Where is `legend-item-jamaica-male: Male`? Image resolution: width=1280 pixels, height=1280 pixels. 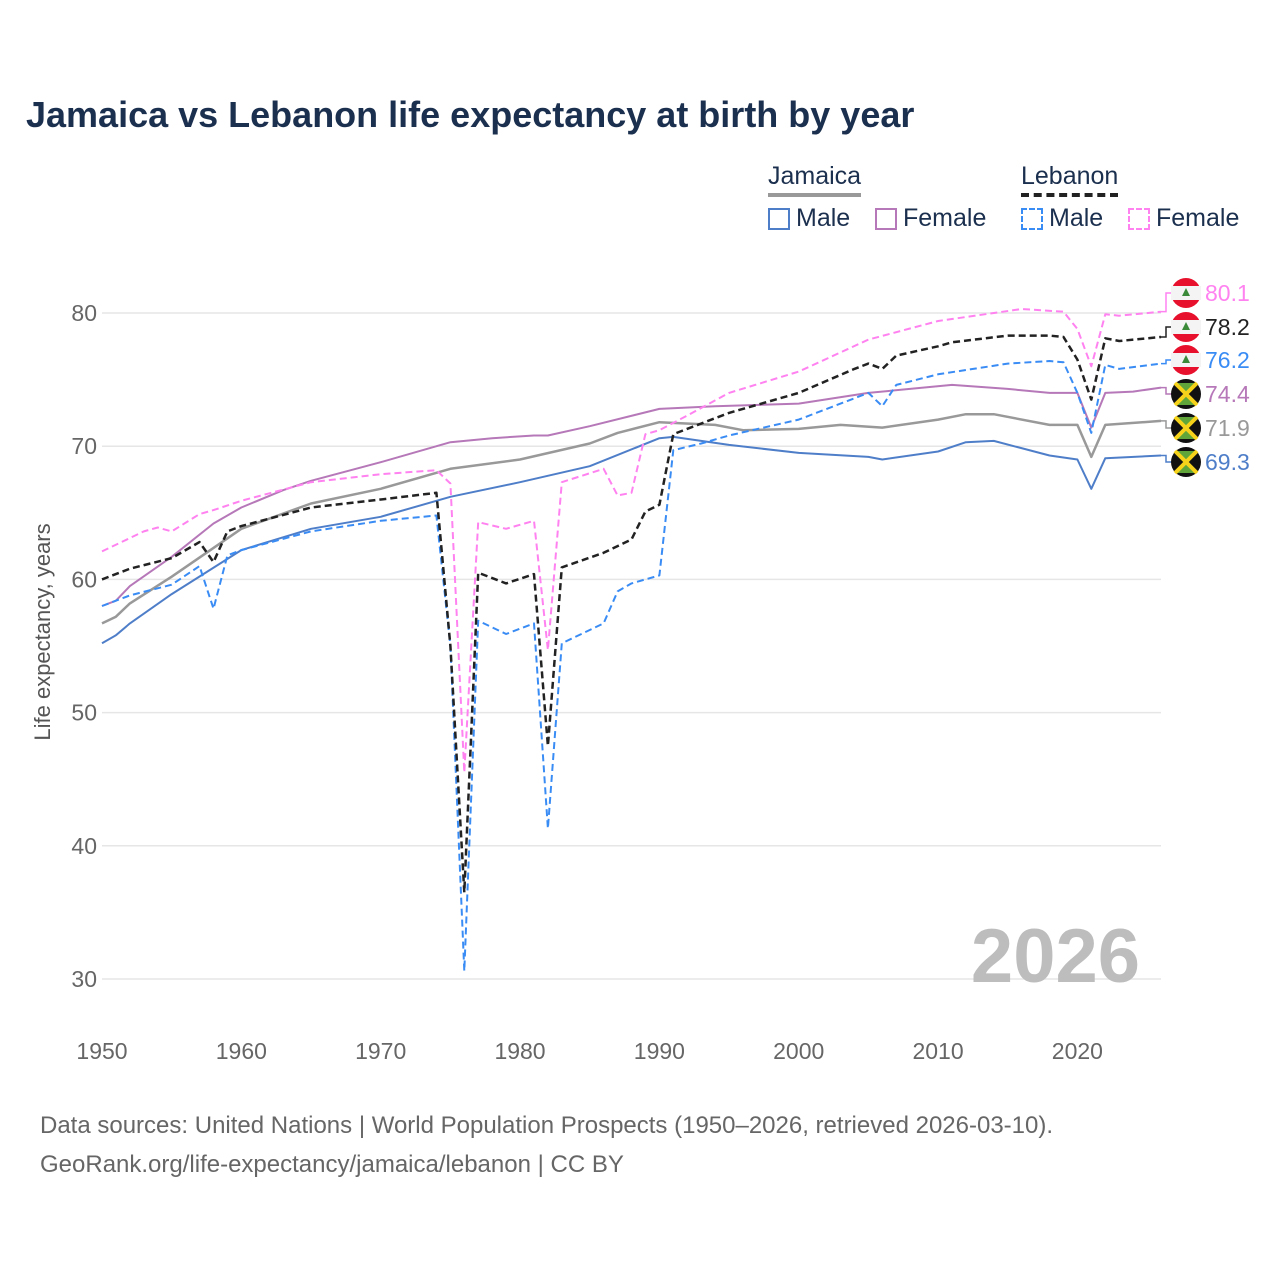
legend-item-jamaica-male: Male is located at coordinates (809, 218).